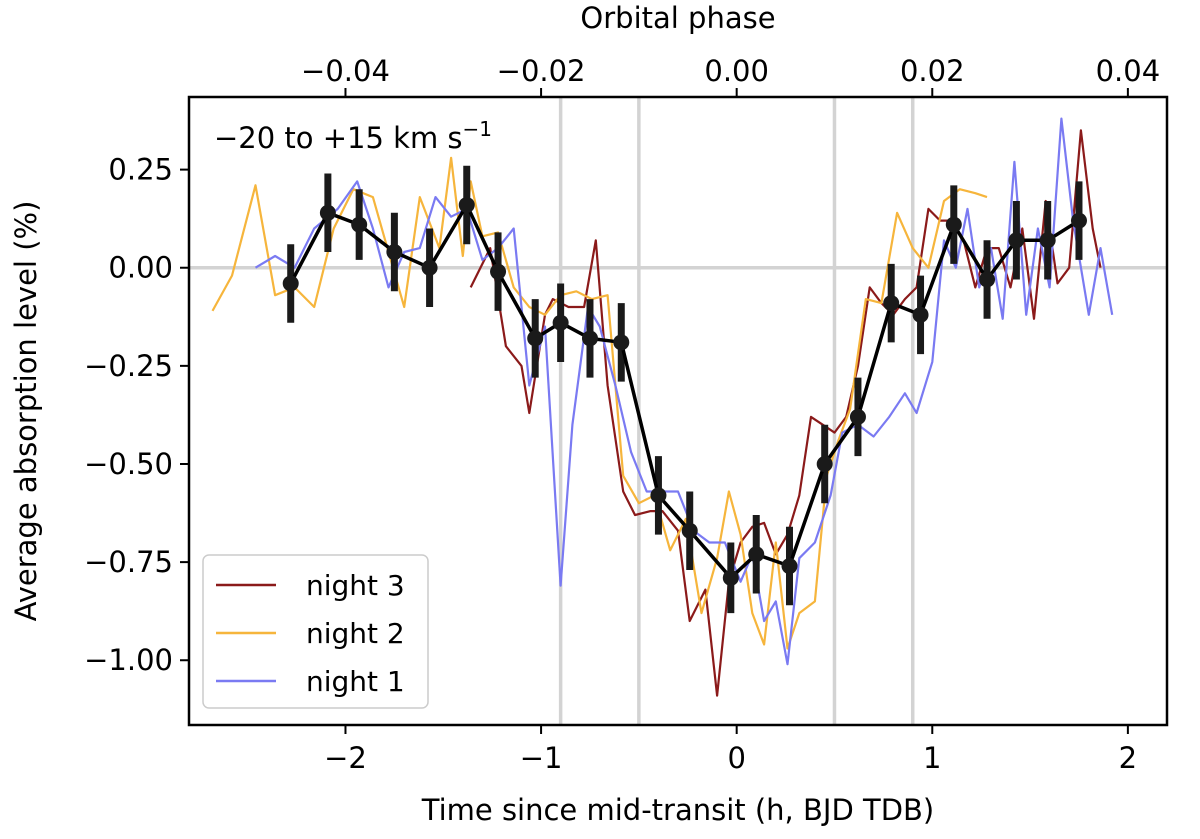 The height and width of the screenshot is (839, 1200). I want to click on y-tick-label: 0.00, so click(140, 268).